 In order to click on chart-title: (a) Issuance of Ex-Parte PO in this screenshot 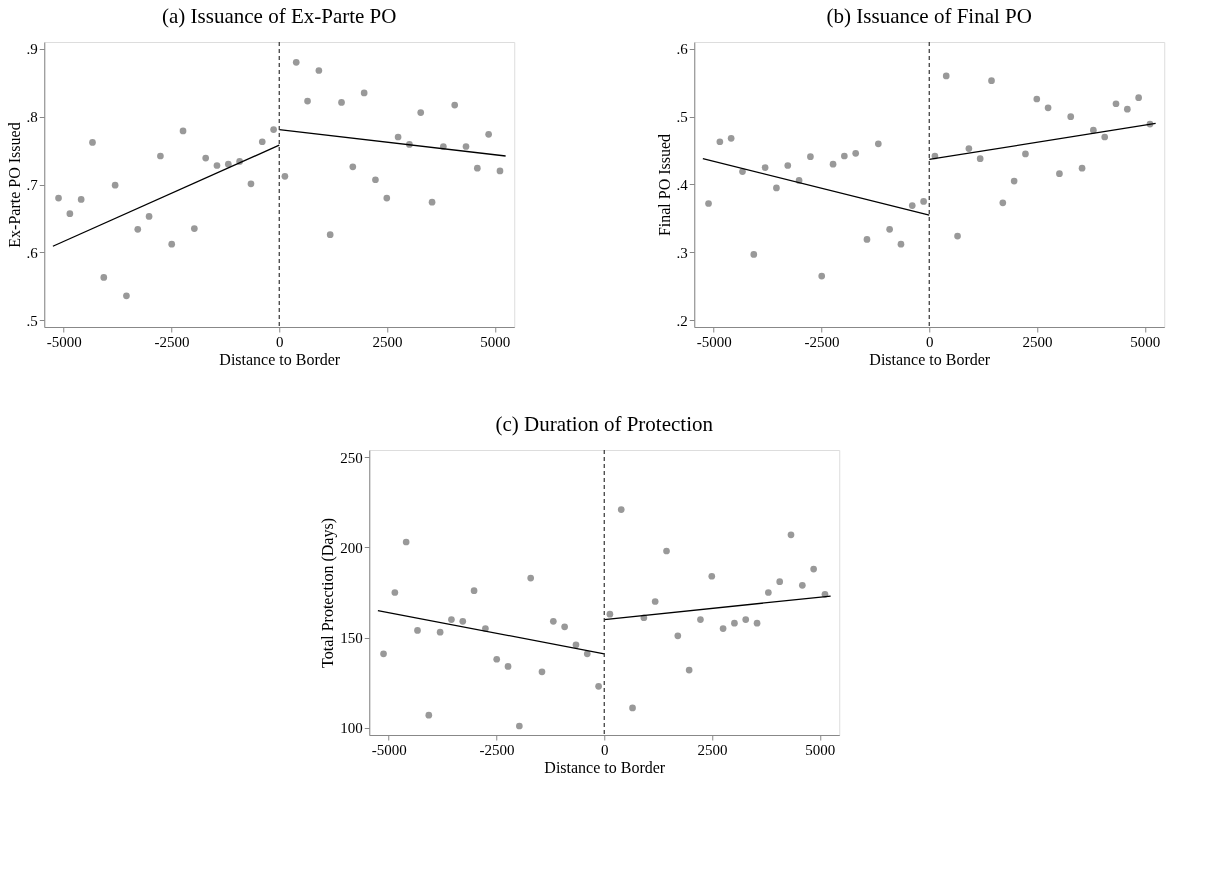, I will do `click(279, 16)`.